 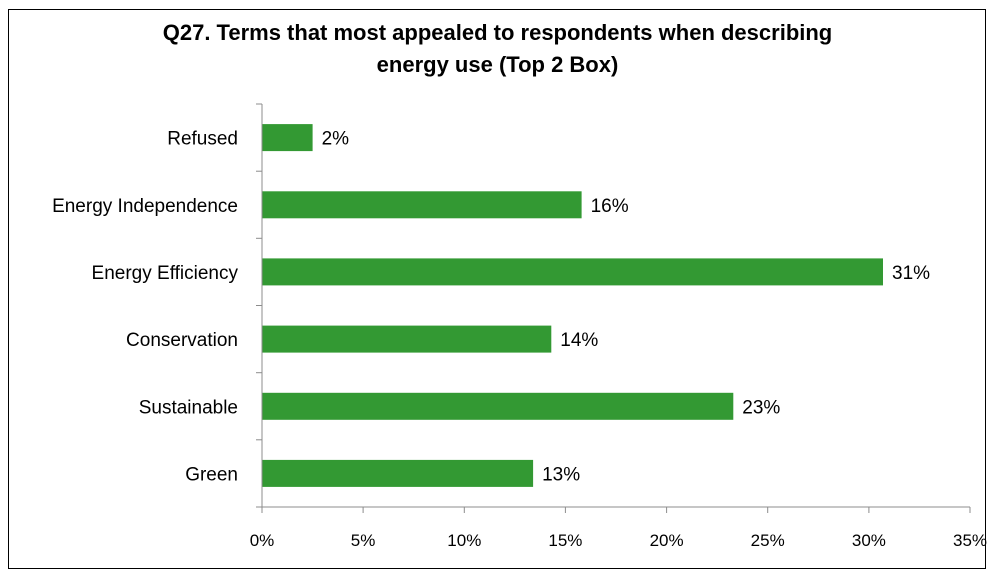 I want to click on bar-sustainable, so click(x=498, y=406).